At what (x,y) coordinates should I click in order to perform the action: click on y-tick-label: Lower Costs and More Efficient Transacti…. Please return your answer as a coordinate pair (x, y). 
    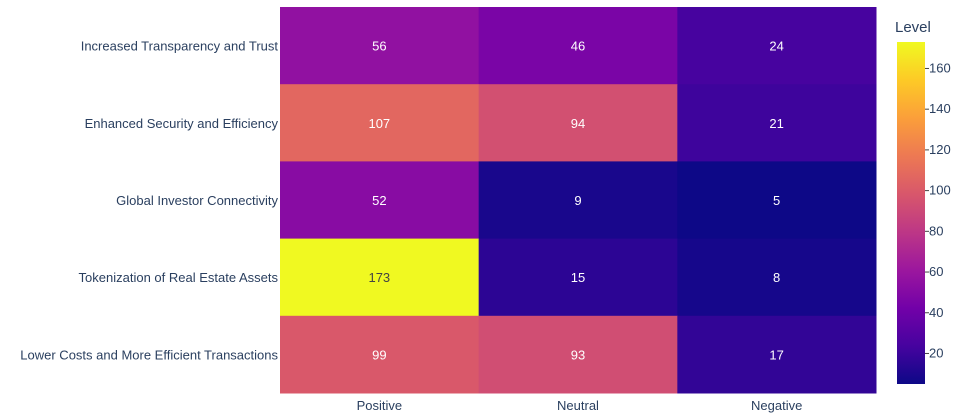
    Looking at the image, I should click on (149, 354).